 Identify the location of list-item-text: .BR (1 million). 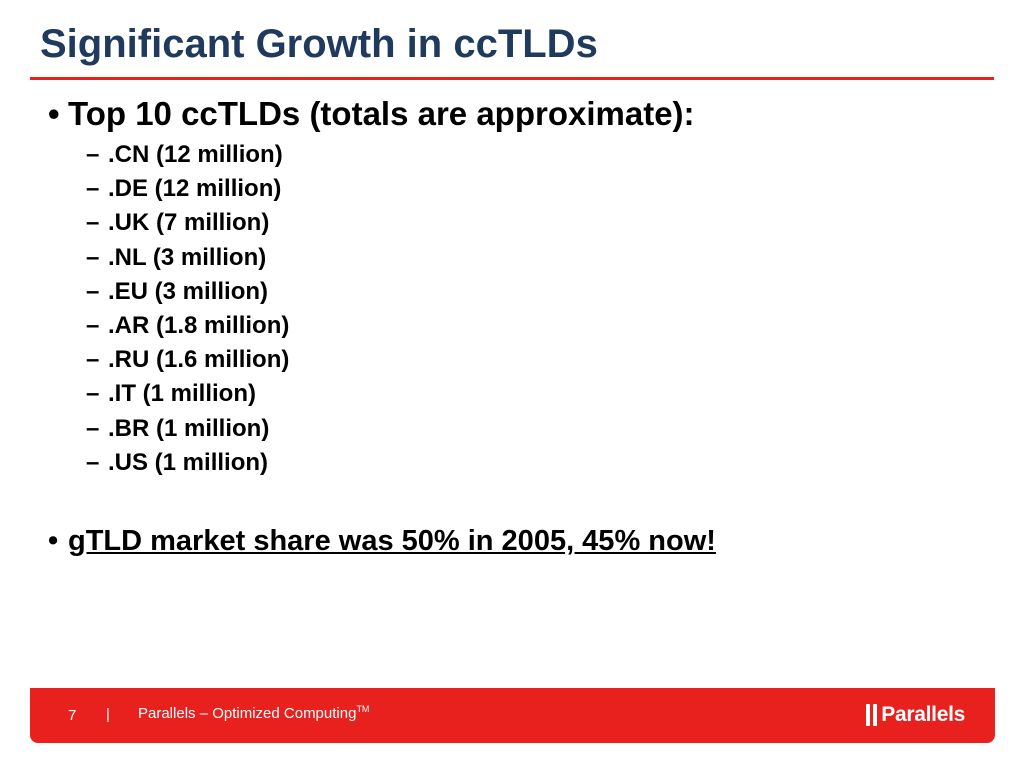
(189, 428).